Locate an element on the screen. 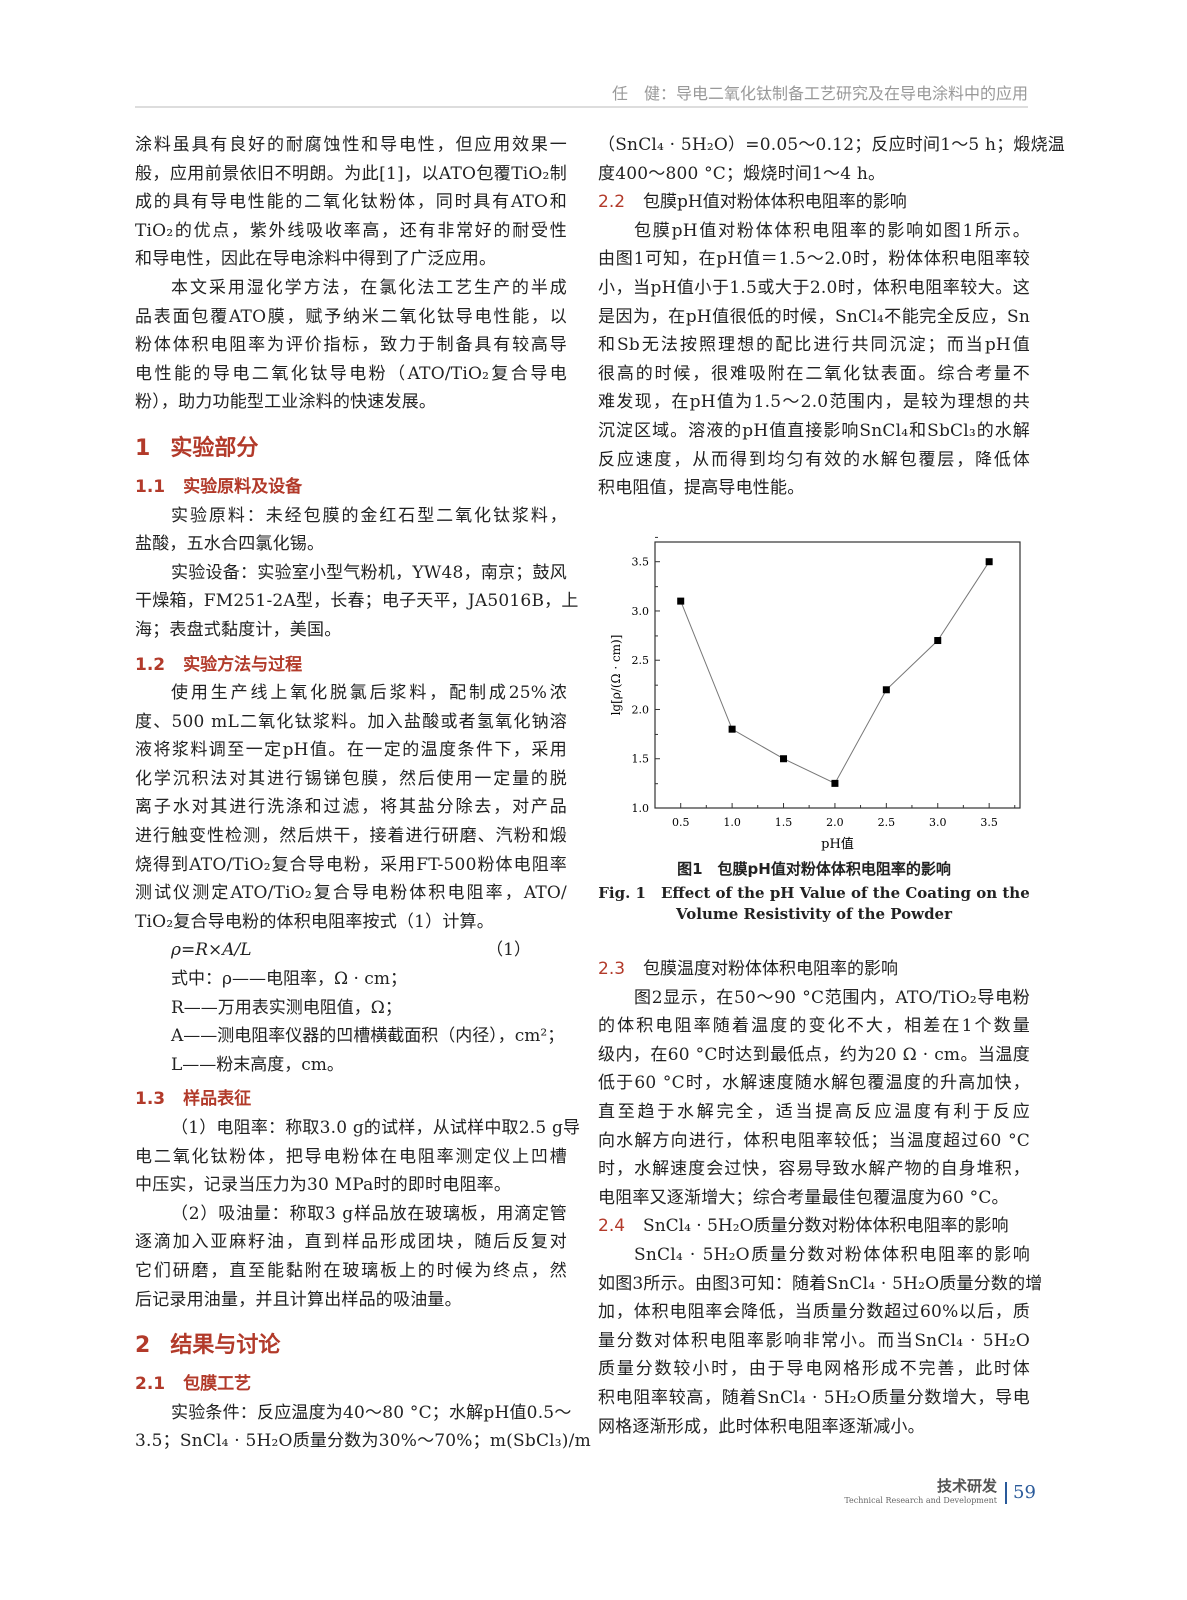 The width and height of the screenshot is (1187, 1600). paragraph-line: 3.5；SnCl₄ · 5H₂O质量分数为30%～70%；m(SbCl₃)/m is located at coordinates (363, 1441).